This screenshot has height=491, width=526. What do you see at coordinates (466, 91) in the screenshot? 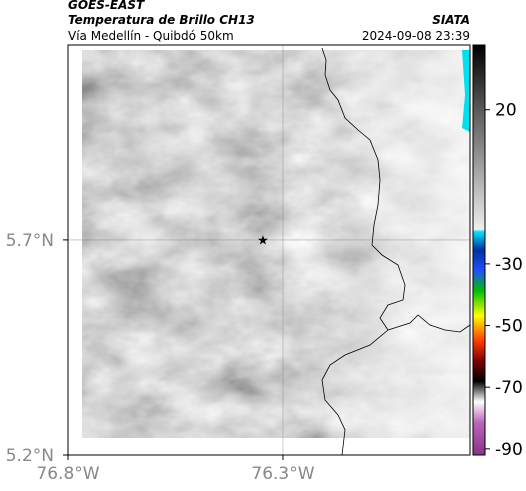
I see `cold-top` at bounding box center [466, 91].